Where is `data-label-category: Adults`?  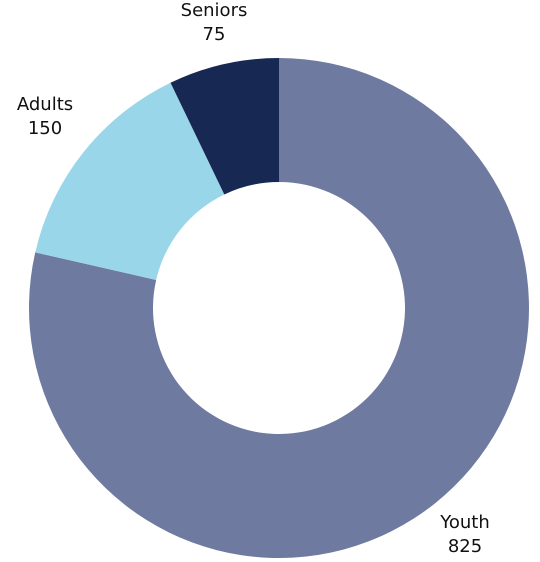 data-label-category: Adults is located at coordinates (45, 104).